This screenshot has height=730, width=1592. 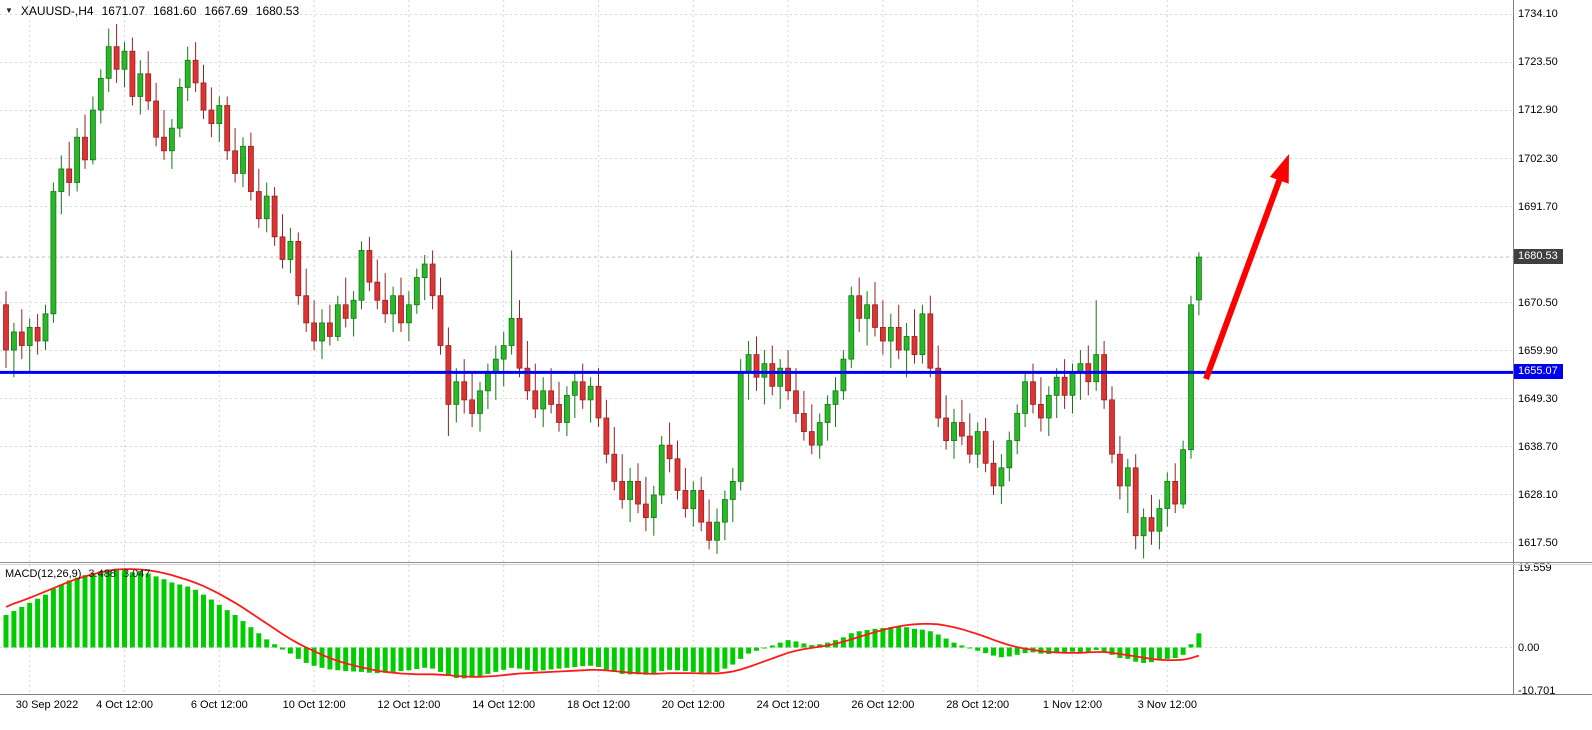 What do you see at coordinates (598, 705) in the screenshot?
I see `x-axis-label: 18 Oct 12:00` at bounding box center [598, 705].